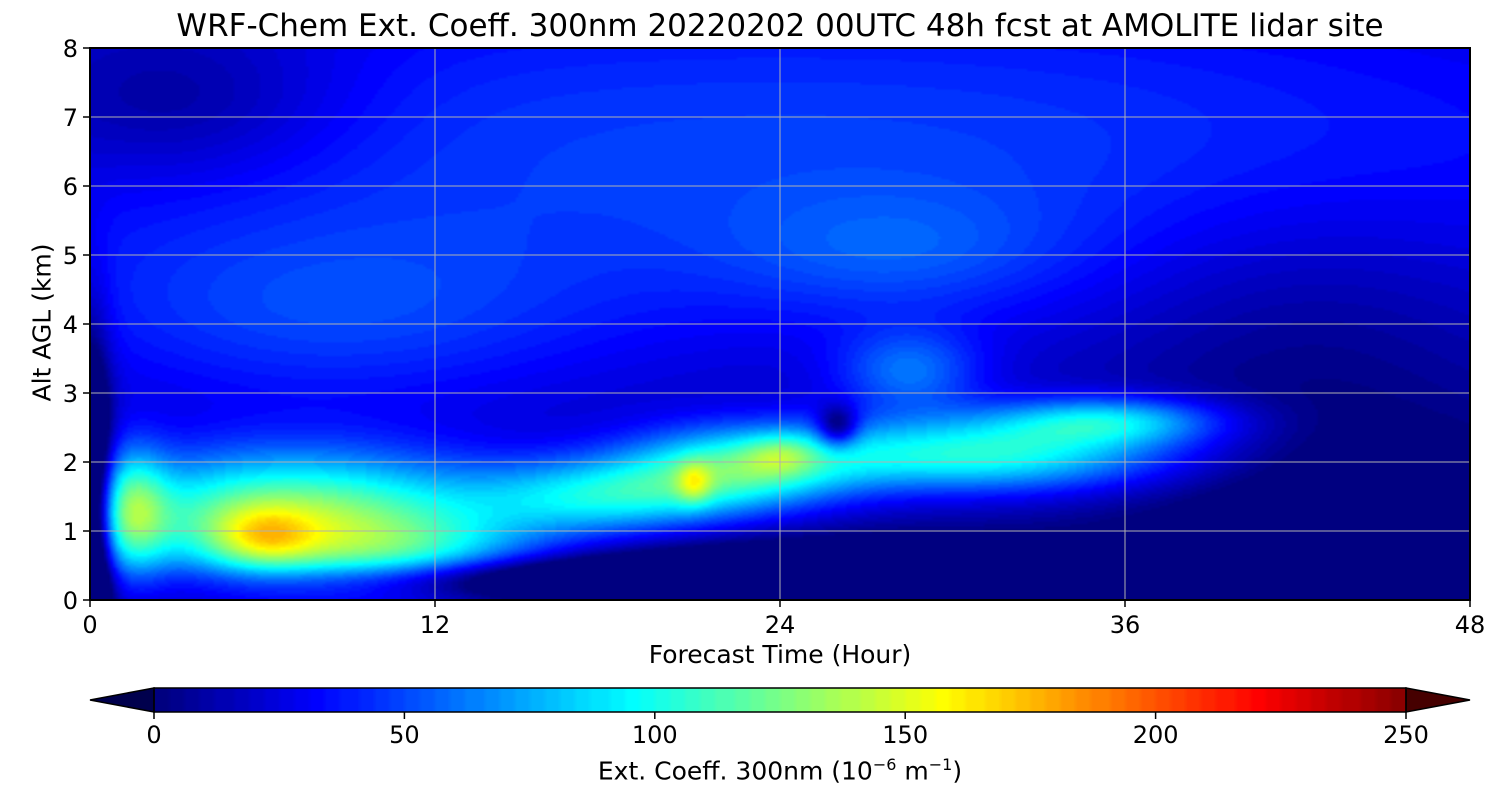 The width and height of the screenshot is (1500, 800). Describe the element at coordinates (1125, 625) in the screenshot. I see `x-tick-label: 36` at that location.